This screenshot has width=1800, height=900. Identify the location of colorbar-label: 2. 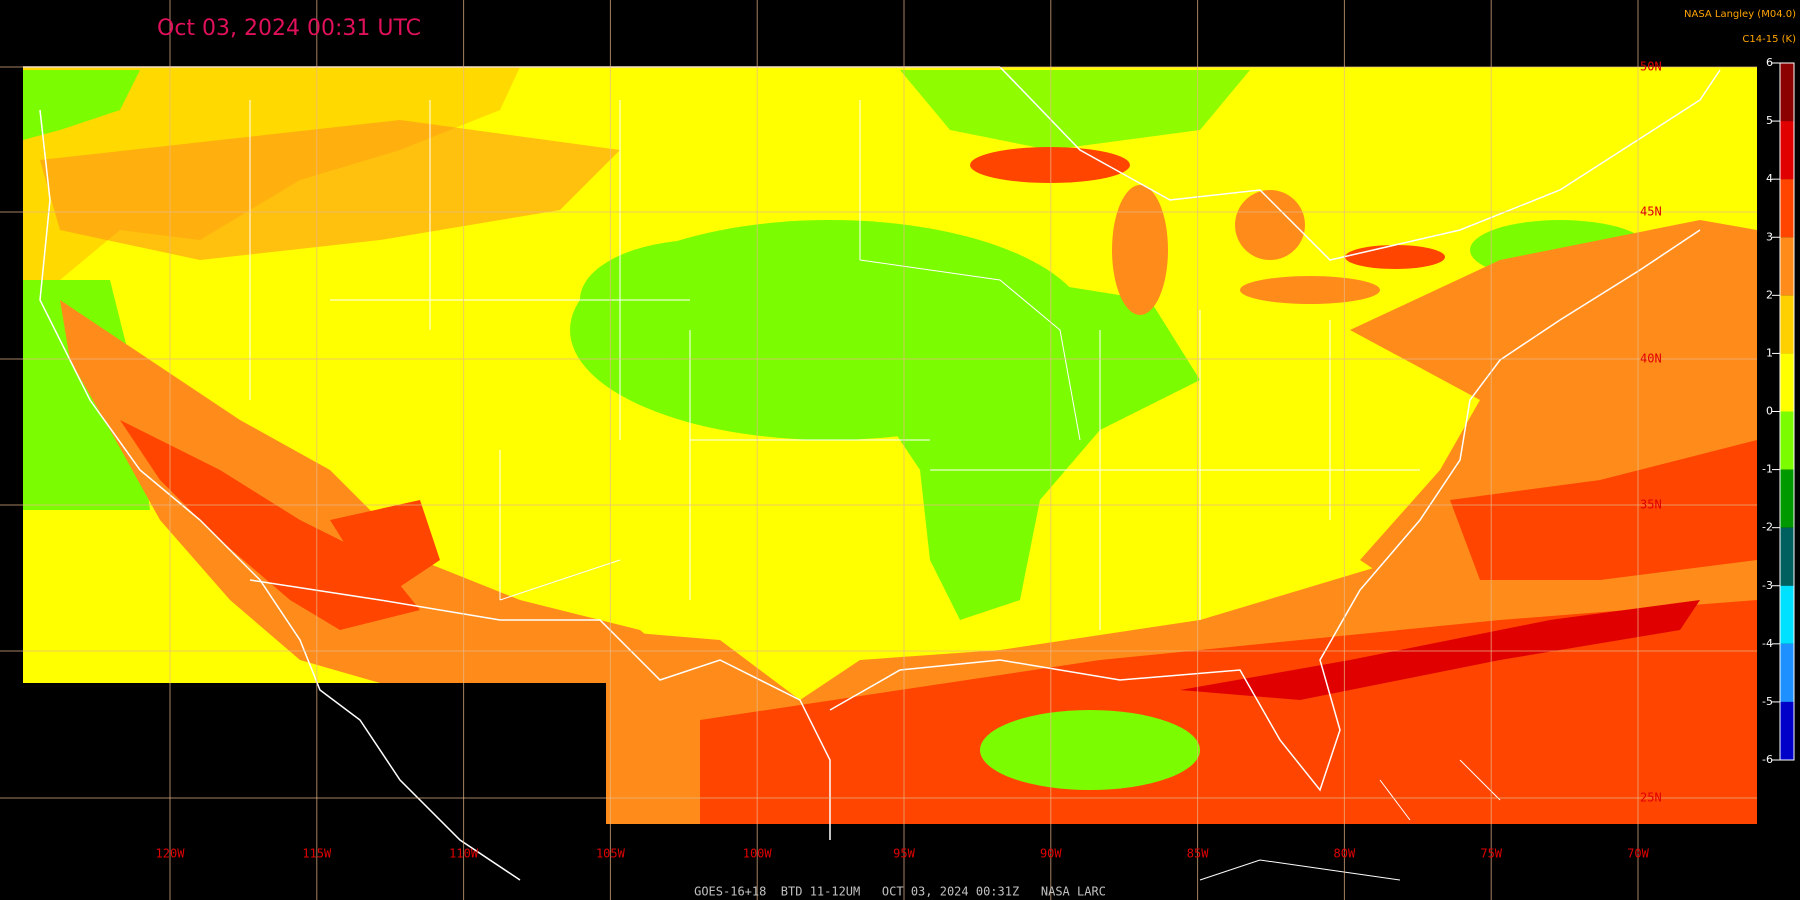
(1769, 294).